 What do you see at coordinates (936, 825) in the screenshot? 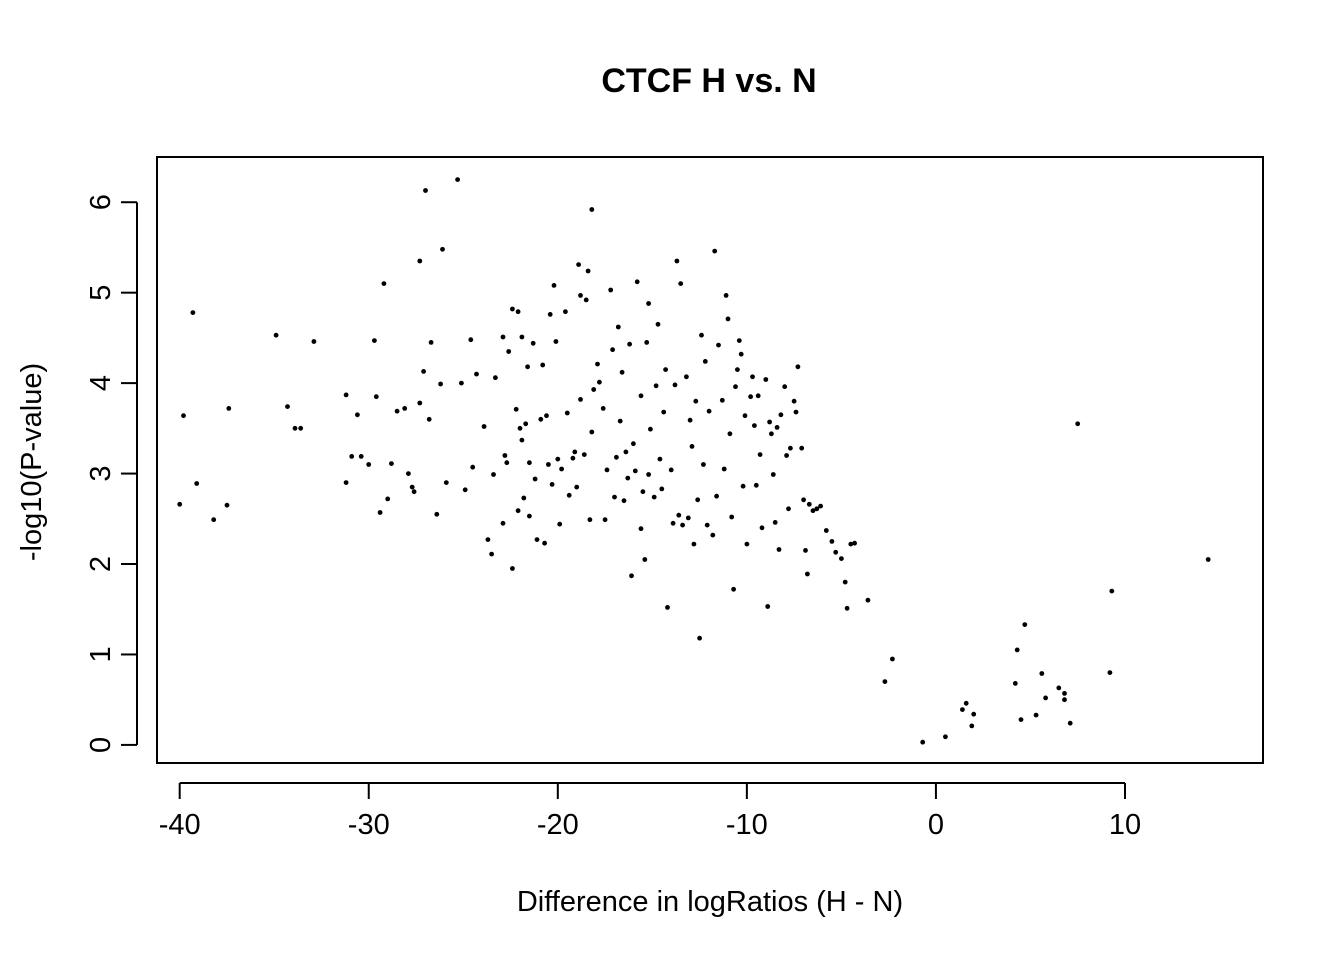
I see `x-tick-label: 0` at bounding box center [936, 825].